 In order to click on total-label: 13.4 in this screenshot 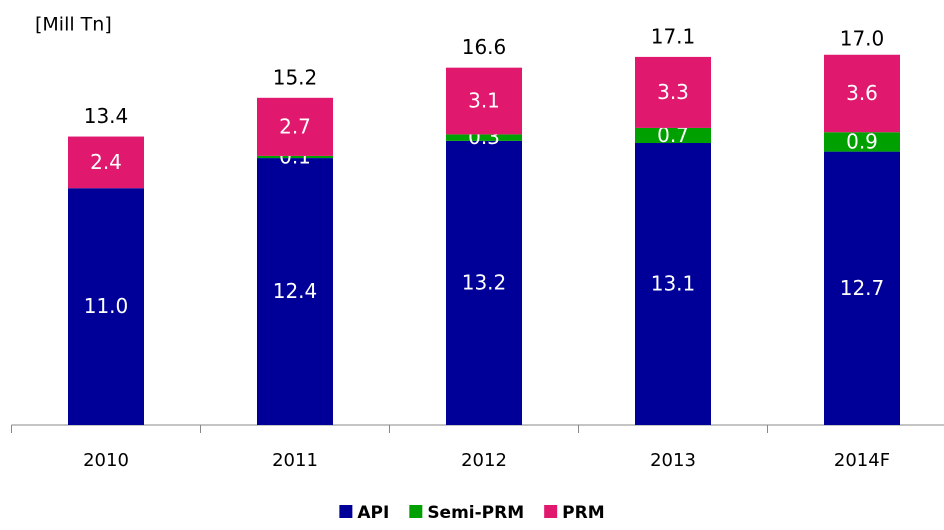, I will do `click(106, 116)`.